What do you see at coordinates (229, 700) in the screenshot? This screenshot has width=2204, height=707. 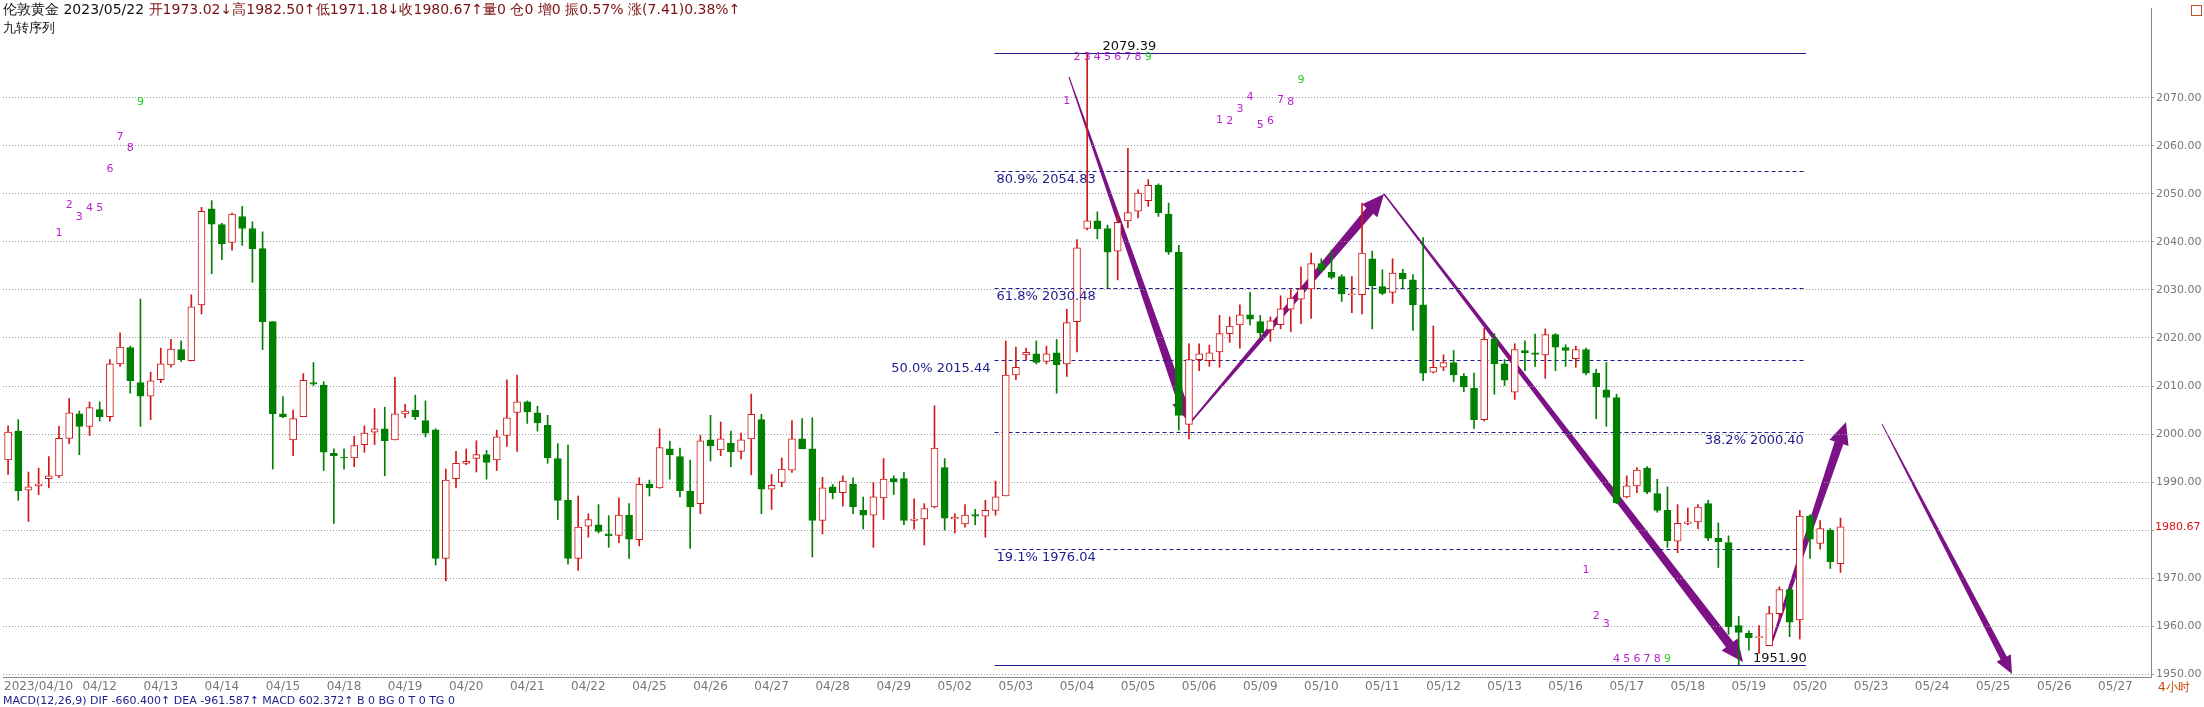 I see `text: MACD(12,26,9) DIF -660.400↑ DEA -961.587↑ MACD 602.372↑ B 0 BG 0 T 0 TG 0` at bounding box center [229, 700].